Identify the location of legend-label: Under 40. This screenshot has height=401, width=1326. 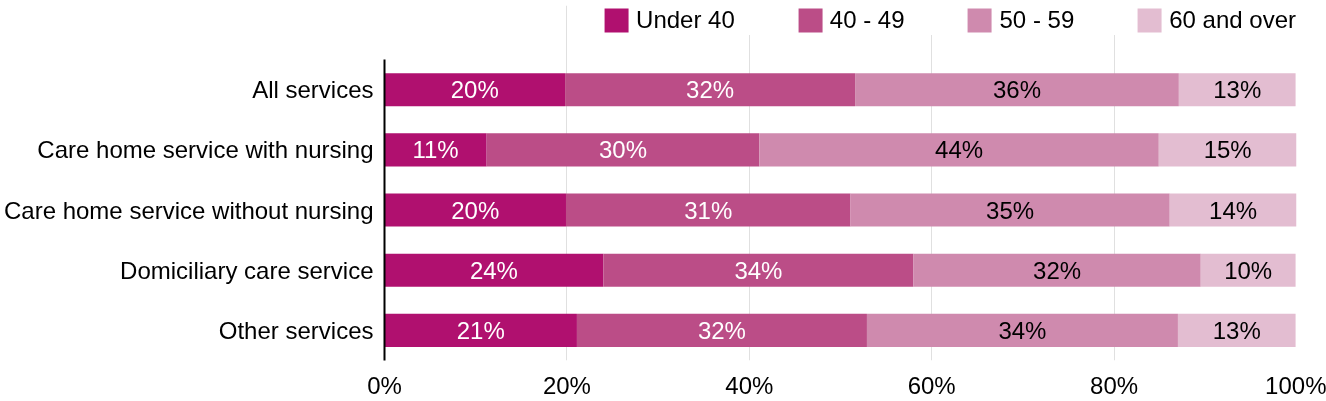
(685, 20).